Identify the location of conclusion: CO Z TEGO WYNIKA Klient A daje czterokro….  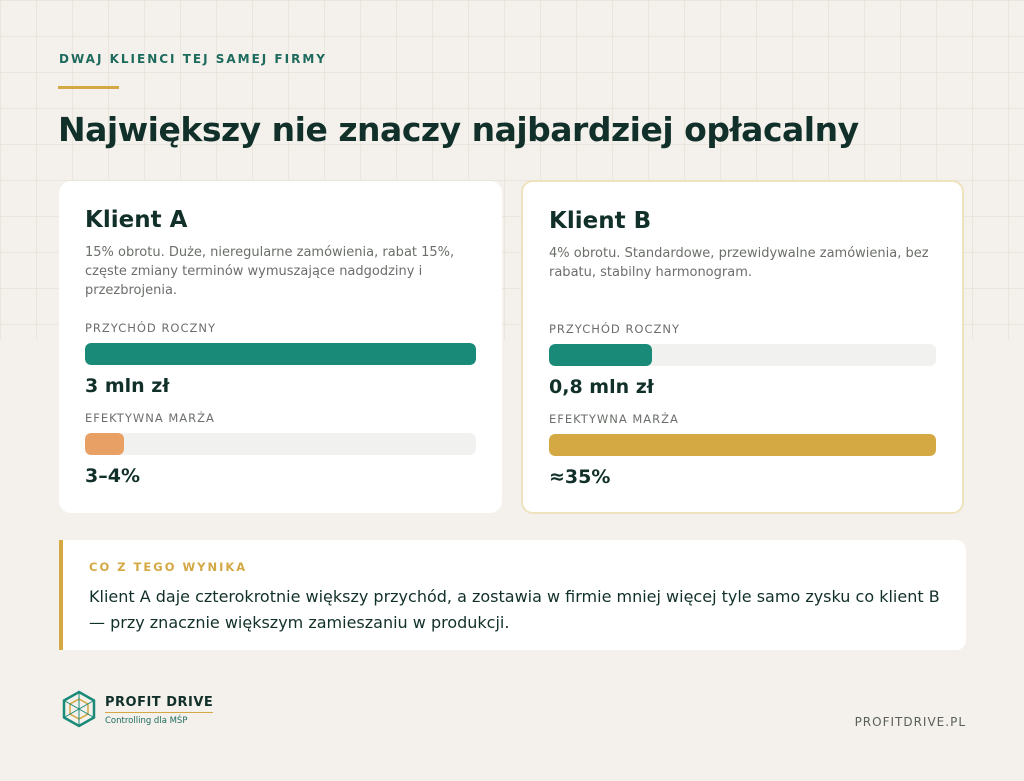
(512, 595).